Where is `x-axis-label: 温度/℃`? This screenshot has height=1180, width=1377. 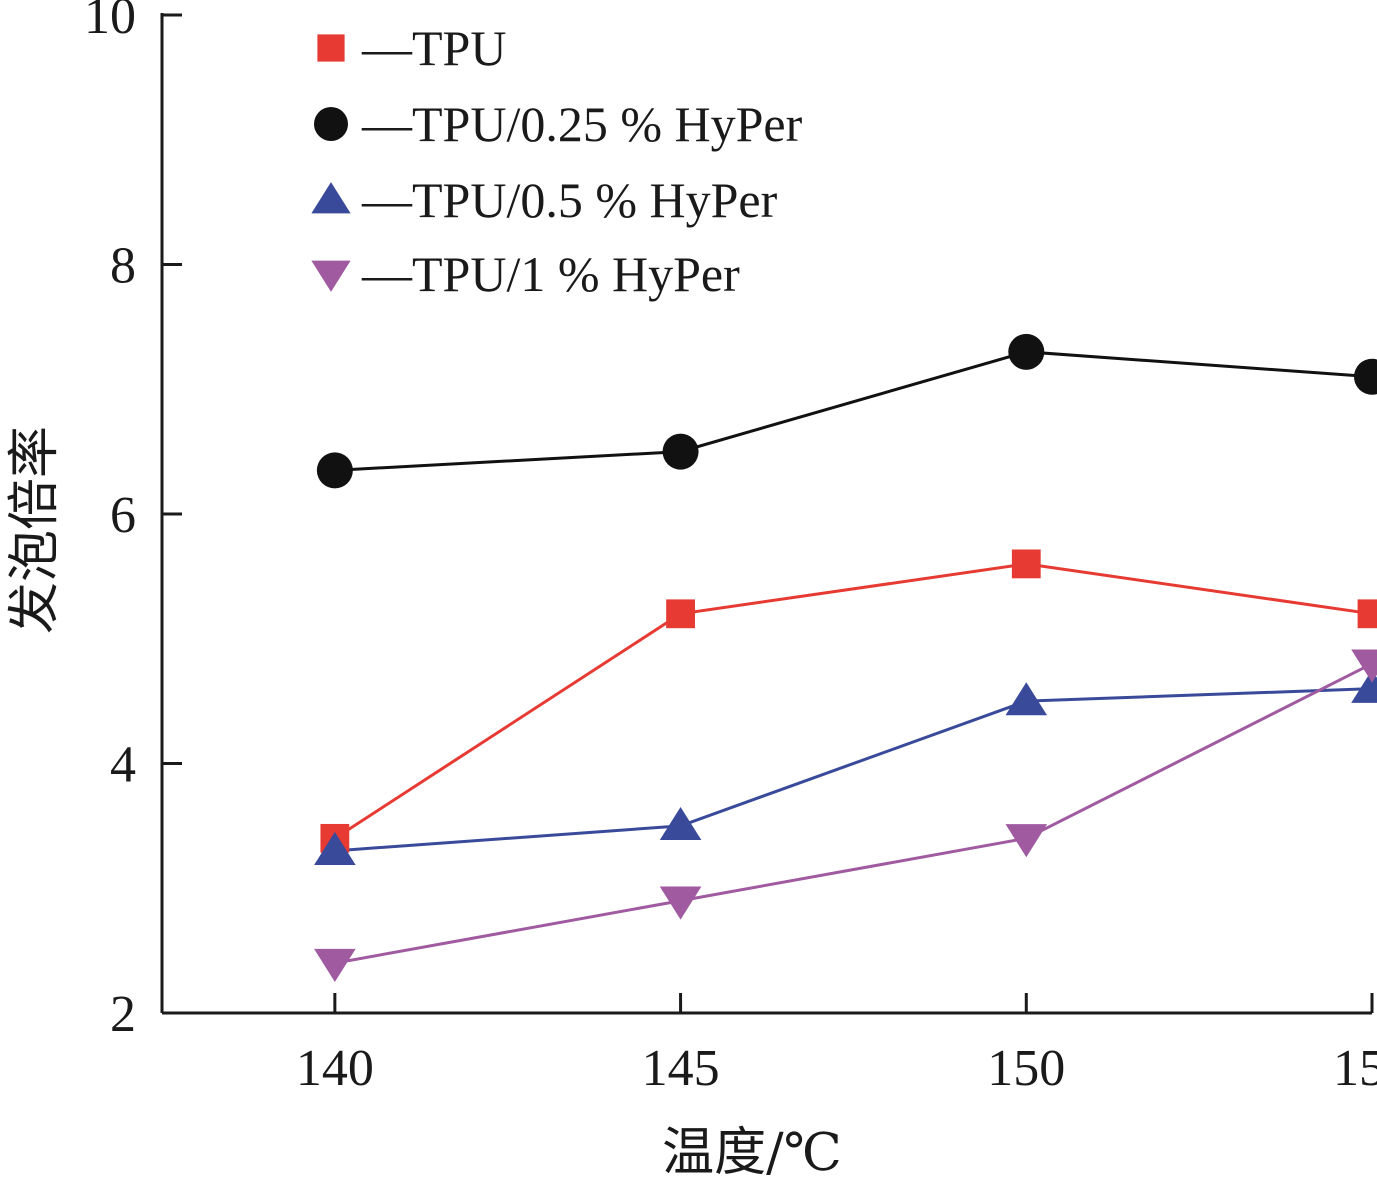
x-axis-label: 温度/℃ is located at coordinates (752, 1151).